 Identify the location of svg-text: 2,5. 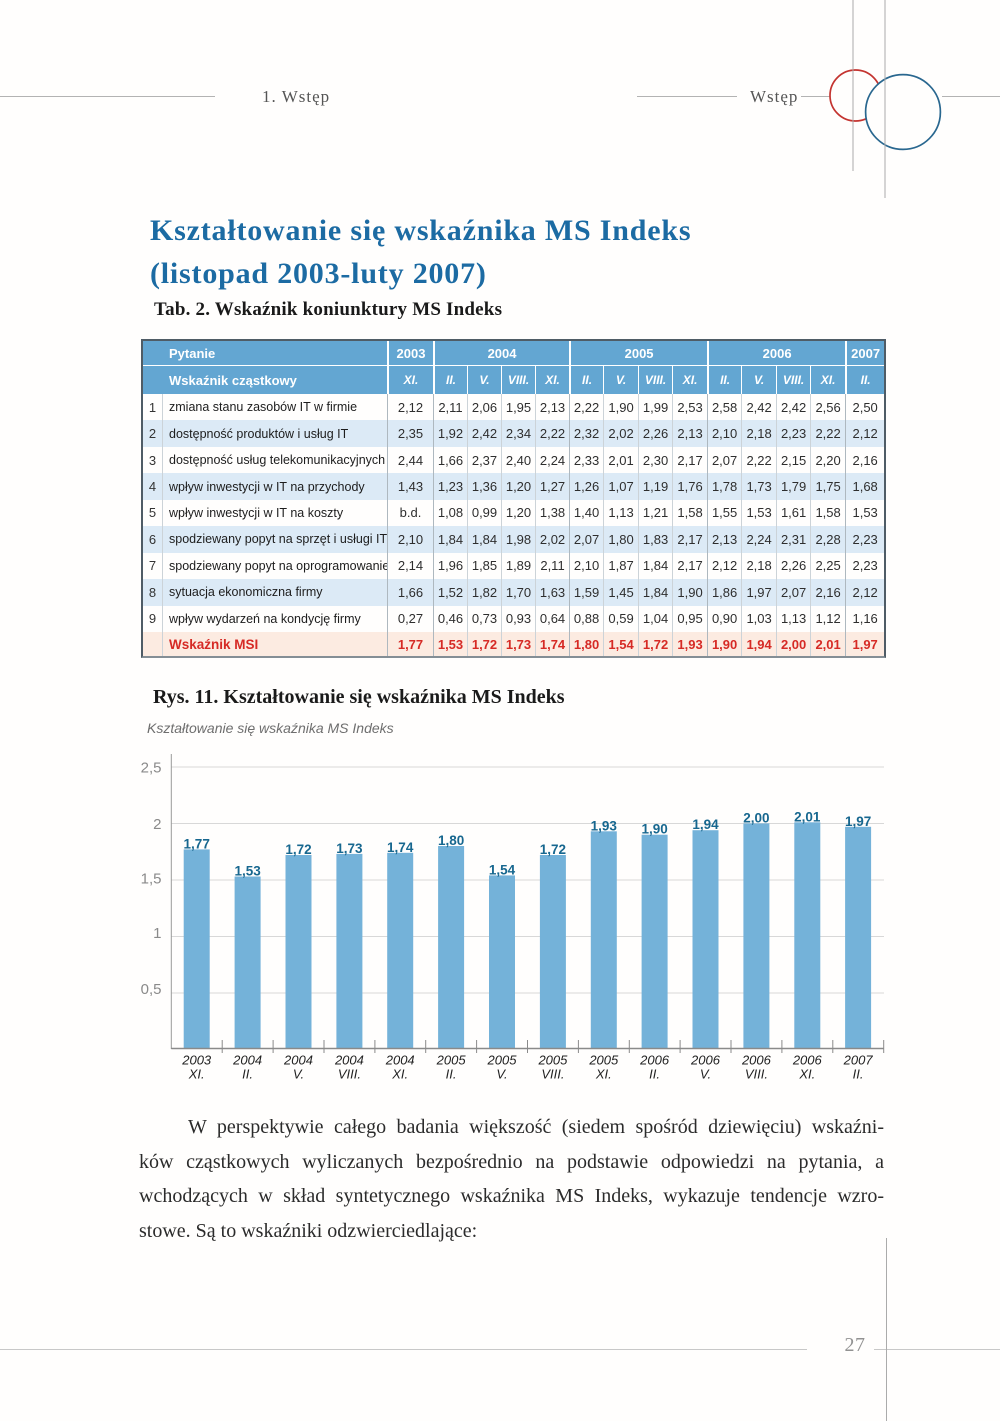
(151, 768).